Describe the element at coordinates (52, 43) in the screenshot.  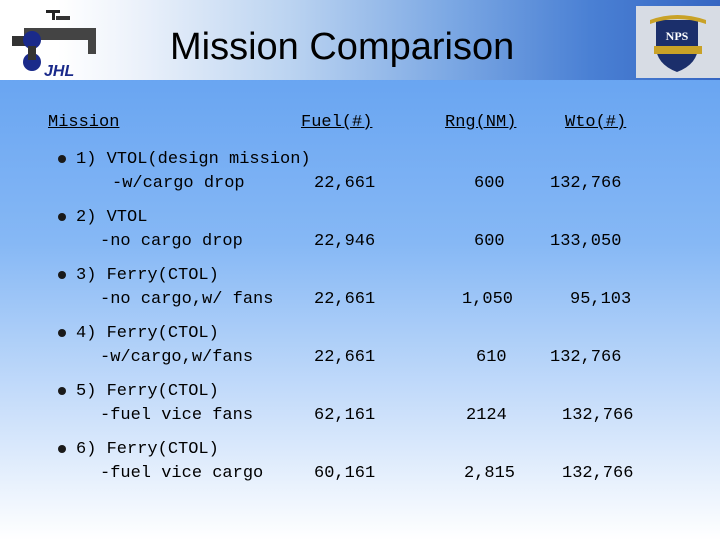
I see `jhl-logo: JHL` at that location.